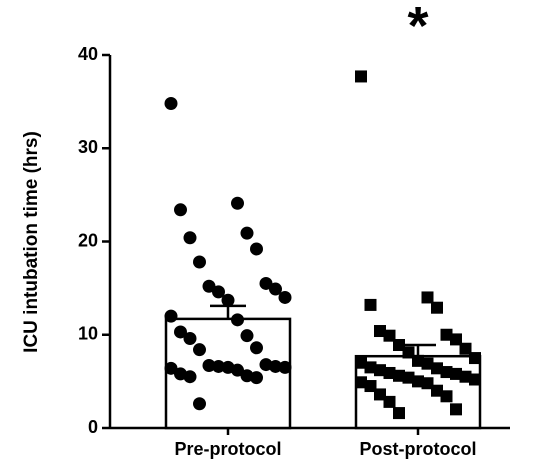 The width and height of the screenshot is (550, 469). Describe the element at coordinates (93, 427) in the screenshot. I see `y-tick-label: 0` at that location.